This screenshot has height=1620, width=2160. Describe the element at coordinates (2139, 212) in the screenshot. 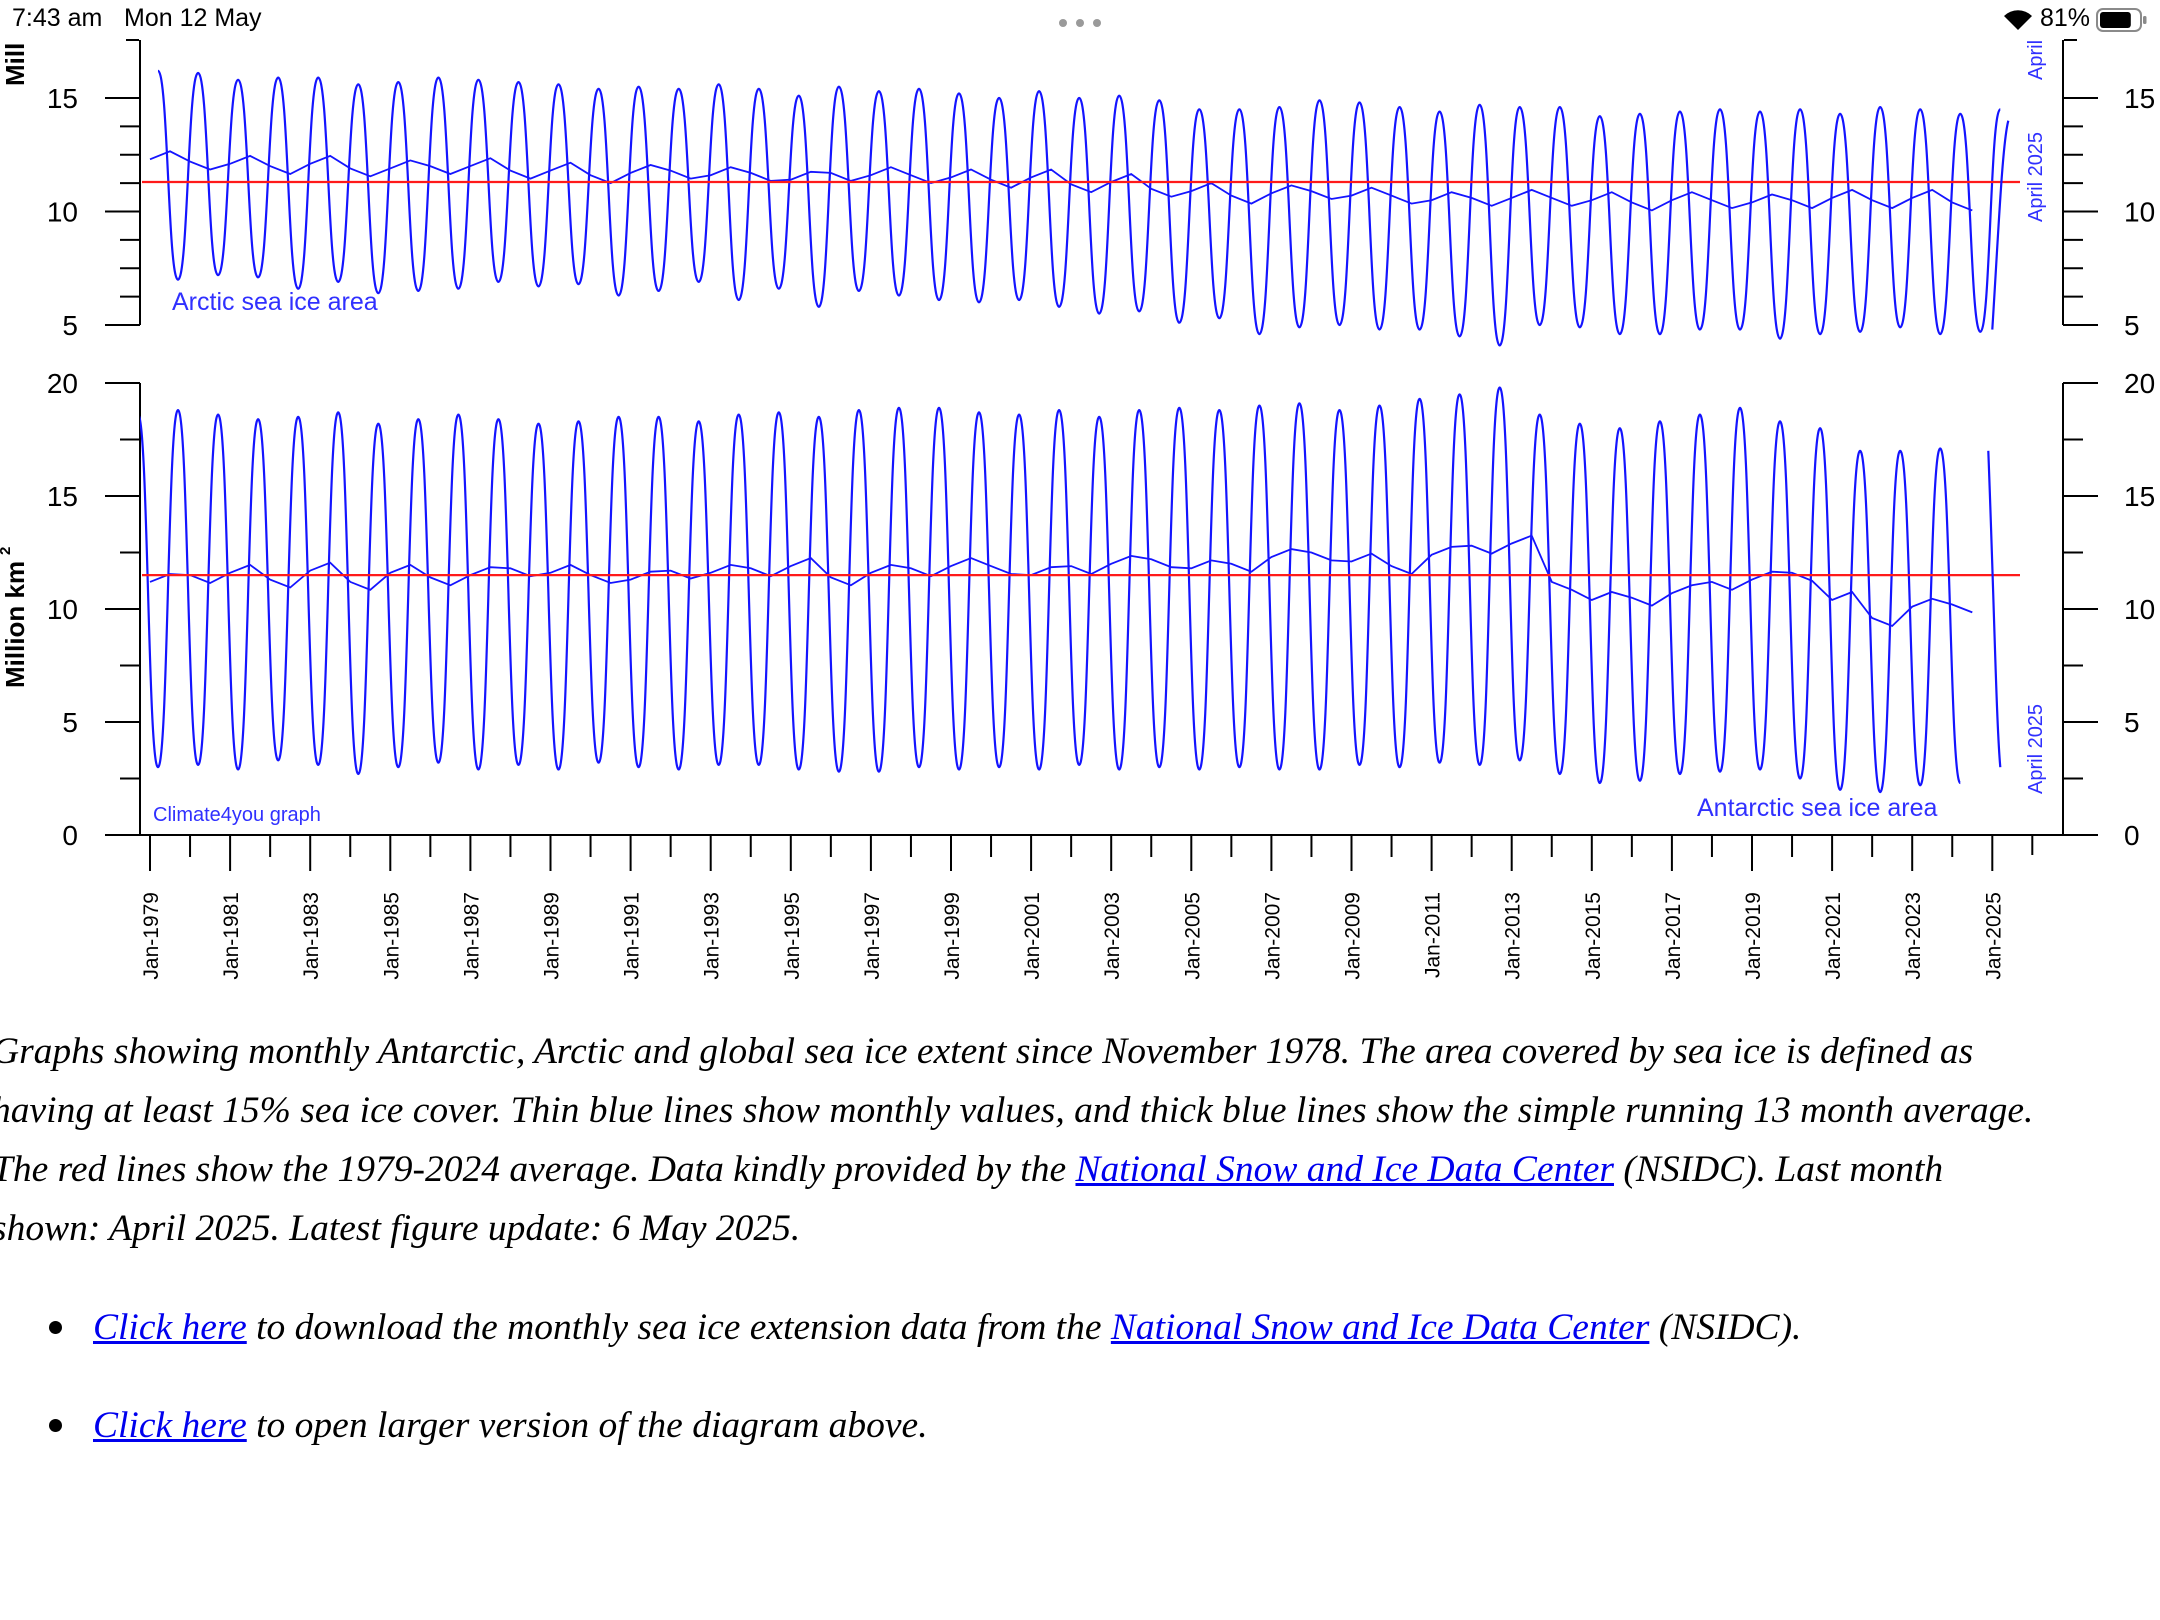

I see `top-y-tick-label-right: 10` at that location.